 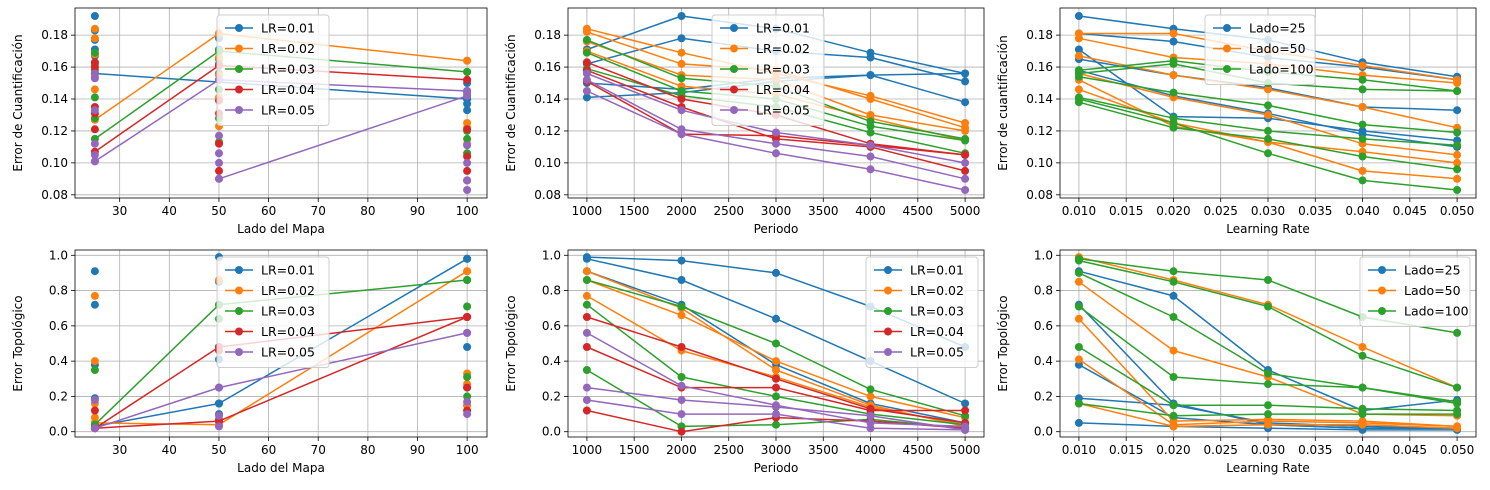 I want to click on x-axis-label: Learning Rate, so click(x=1267, y=229).